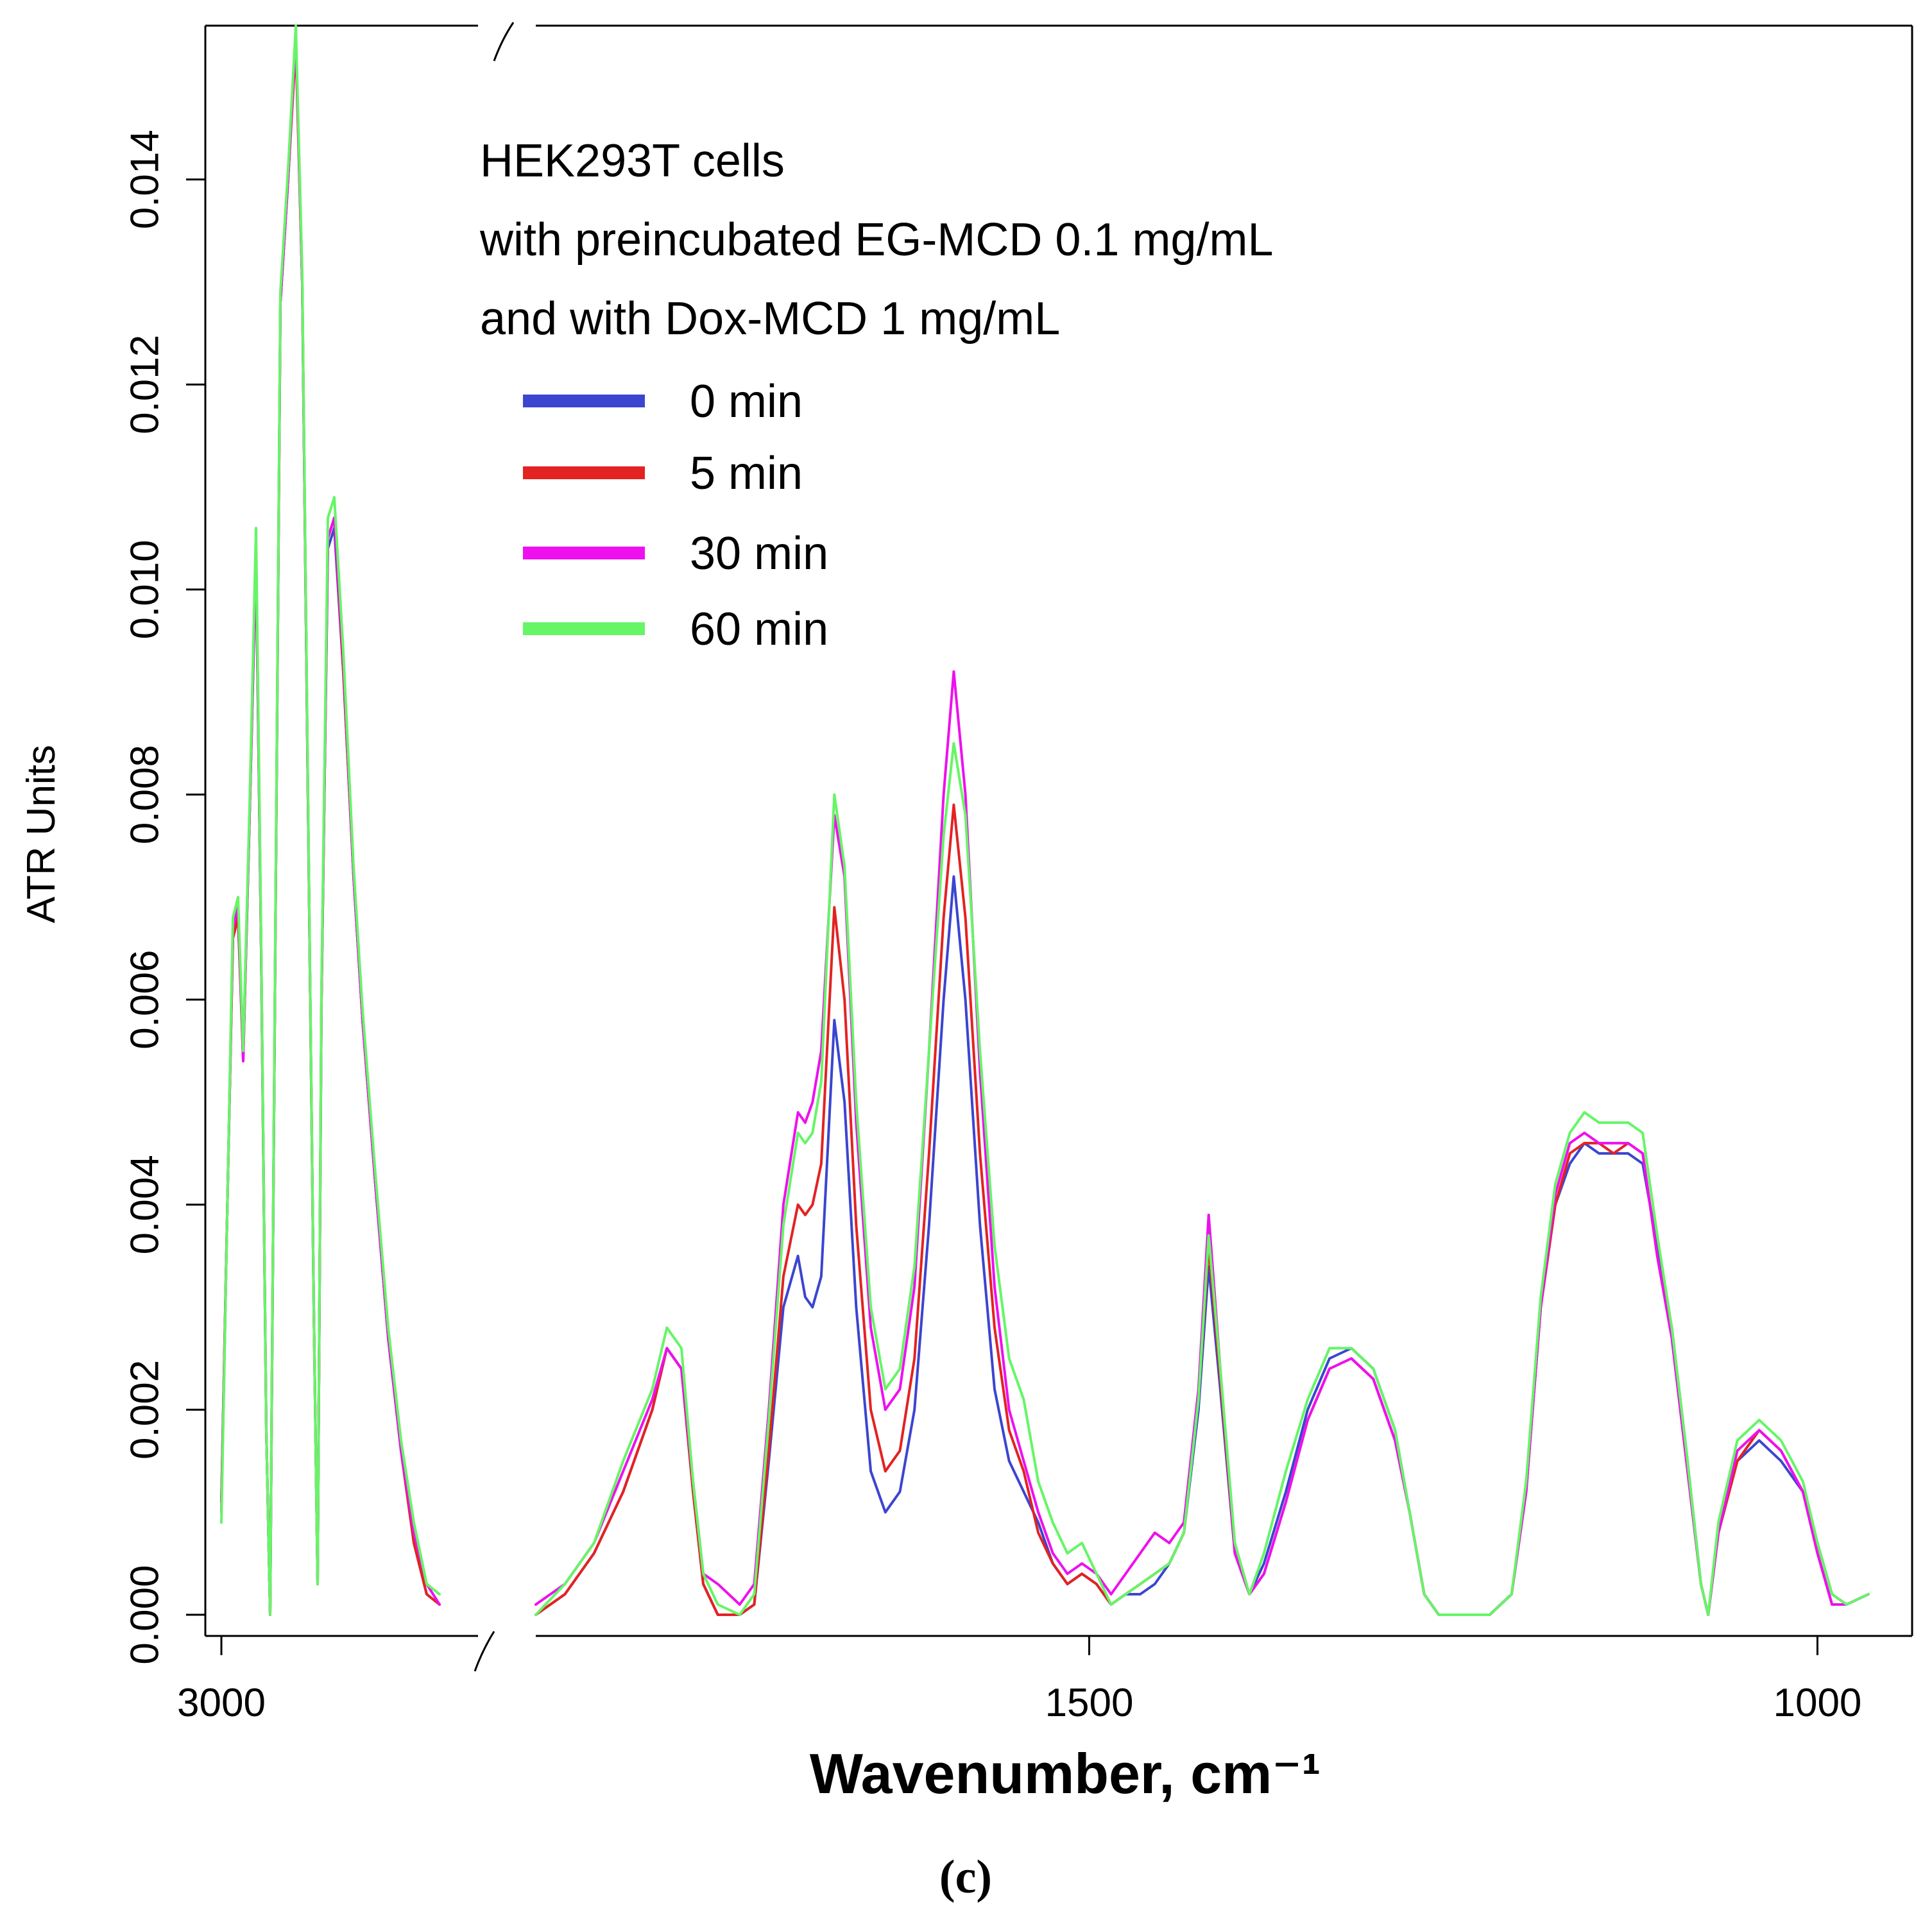 The image size is (1932, 1915). I want to click on legend-label-0min: 0 min, so click(747, 401).